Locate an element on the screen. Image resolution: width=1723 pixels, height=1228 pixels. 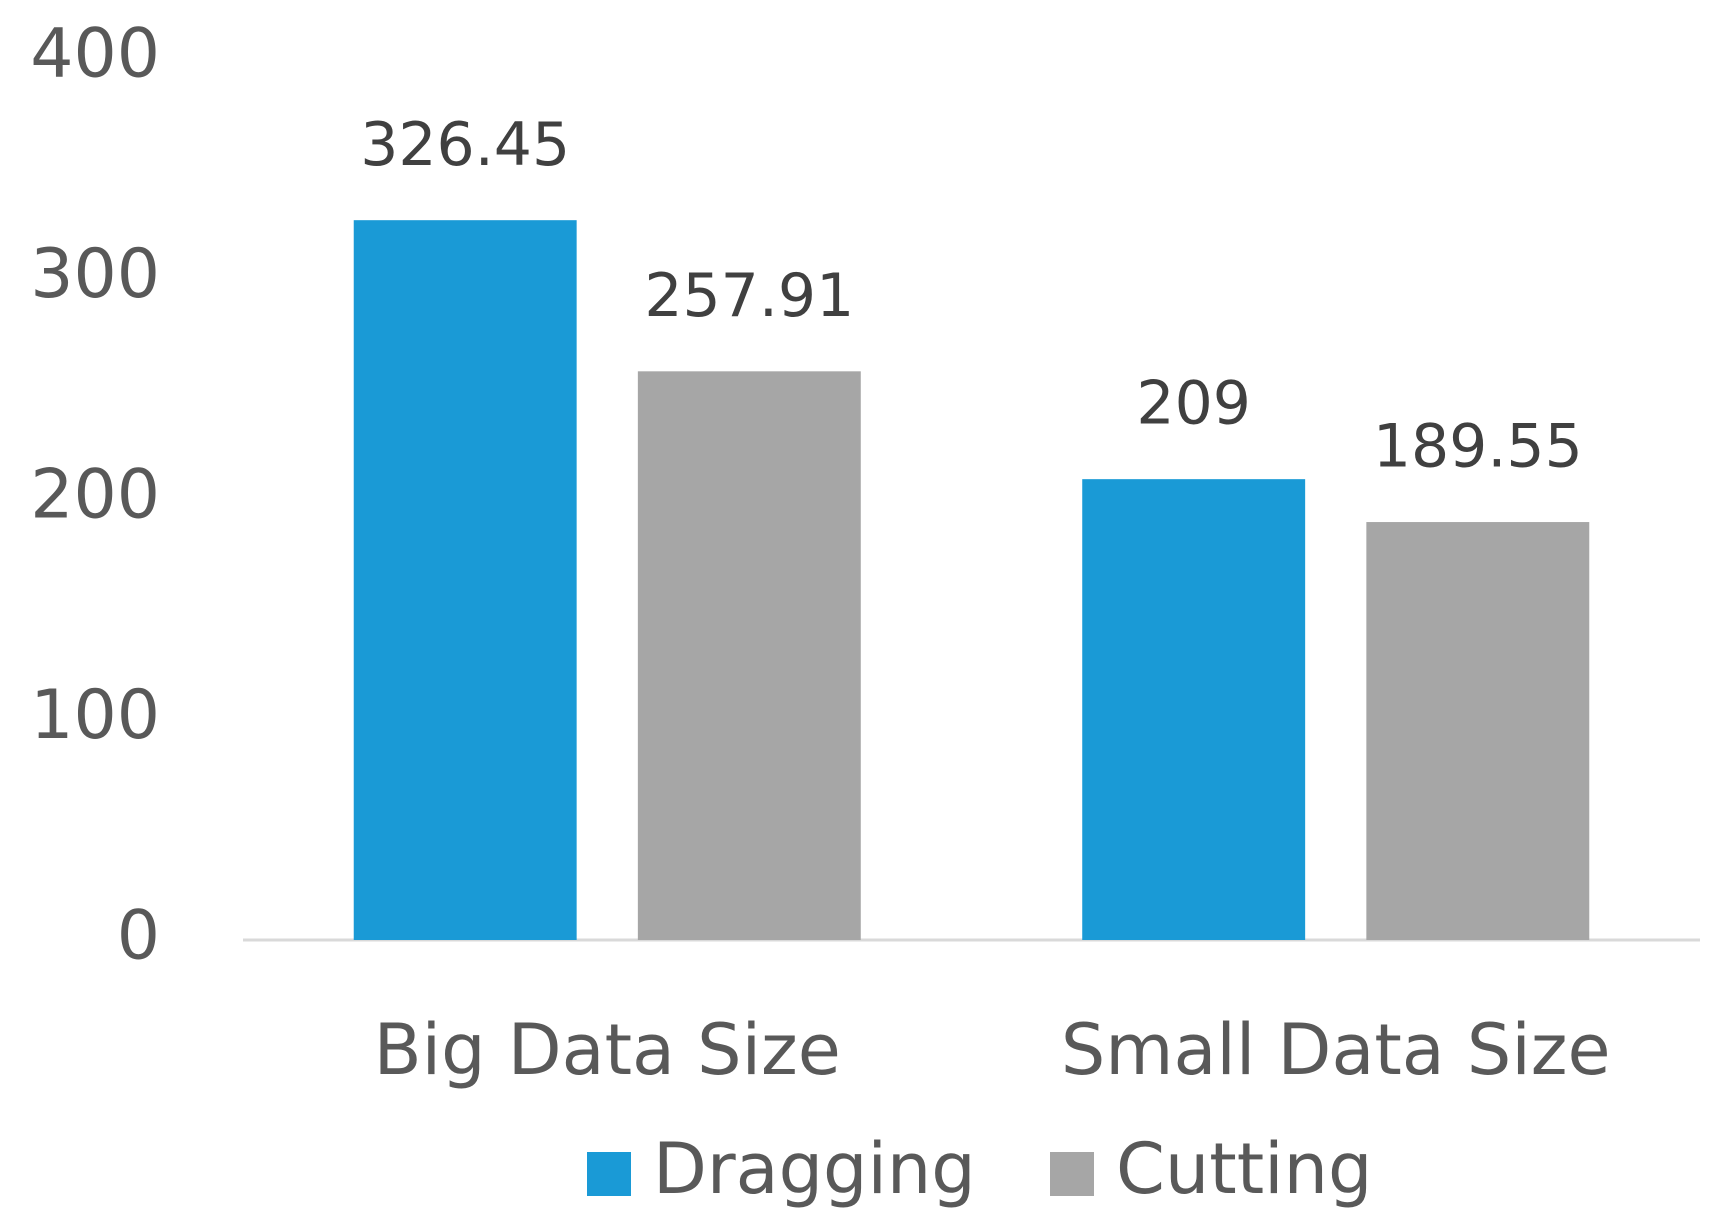
x-tick-label: Big Data Size is located at coordinates (607, 1050).